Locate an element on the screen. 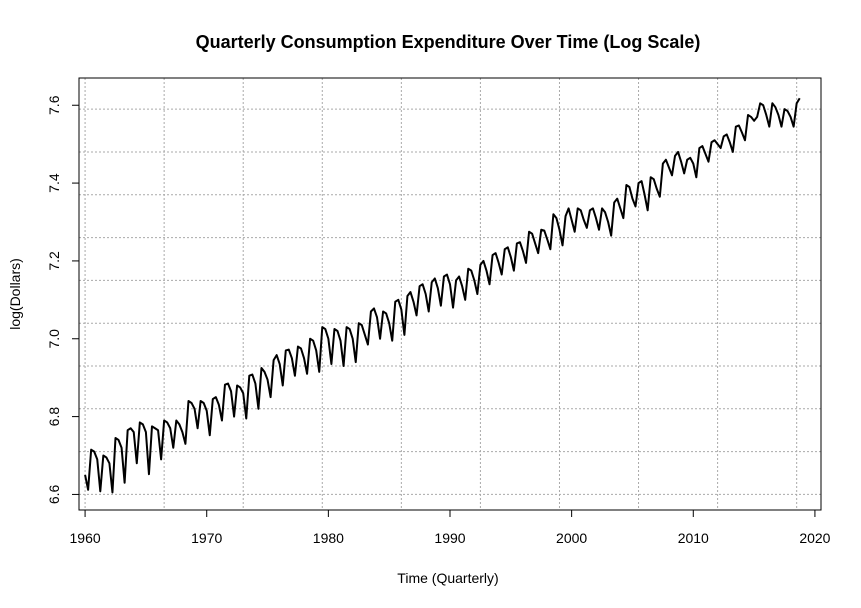 The height and width of the screenshot is (608, 861). y-tick-label: 6.8 is located at coordinates (54, 417).